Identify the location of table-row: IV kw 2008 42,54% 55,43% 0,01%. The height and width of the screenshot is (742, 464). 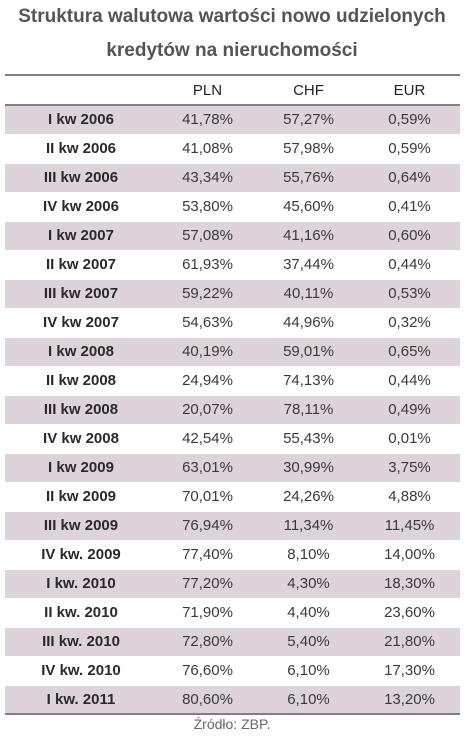
(232, 439).